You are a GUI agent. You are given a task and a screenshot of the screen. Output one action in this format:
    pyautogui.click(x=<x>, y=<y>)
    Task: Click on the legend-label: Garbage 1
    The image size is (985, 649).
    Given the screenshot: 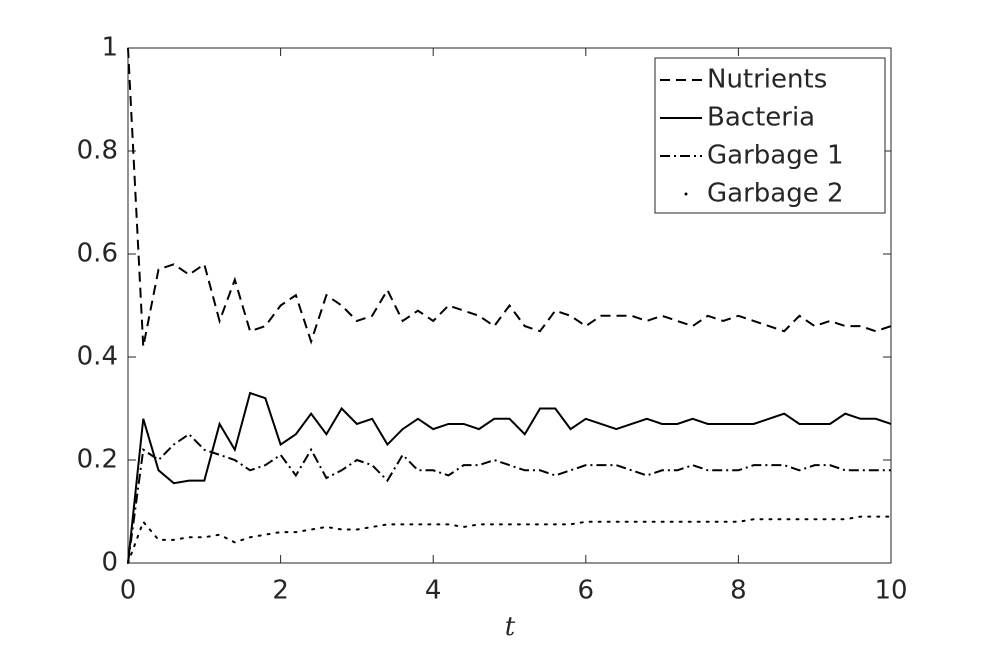 What is the action you would take?
    pyautogui.click(x=775, y=156)
    